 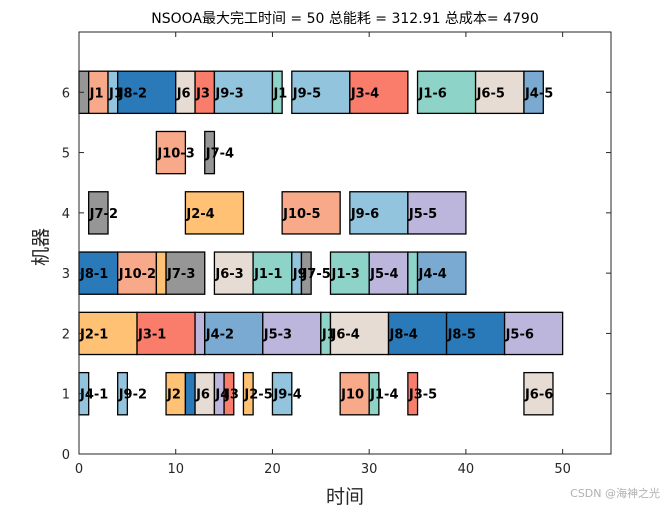 What do you see at coordinates (315, 274) in the screenshot?
I see `task-label: J7-5` at bounding box center [315, 274].